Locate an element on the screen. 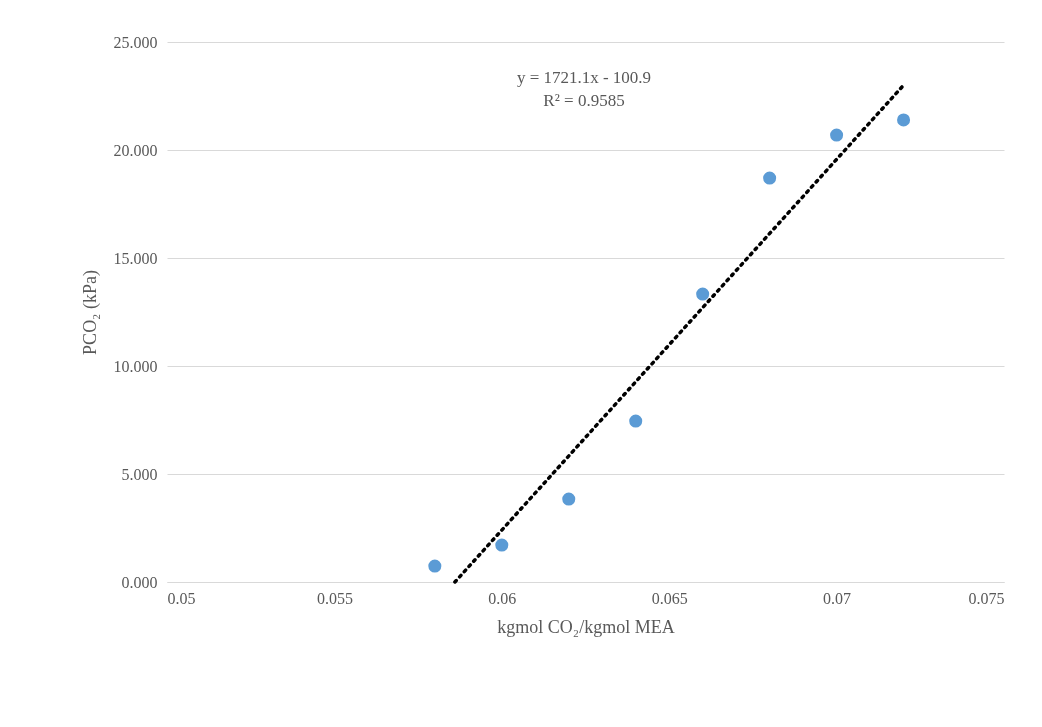 This screenshot has height=727, width=1042. x-tick-label: 0.055 is located at coordinates (334, 598).